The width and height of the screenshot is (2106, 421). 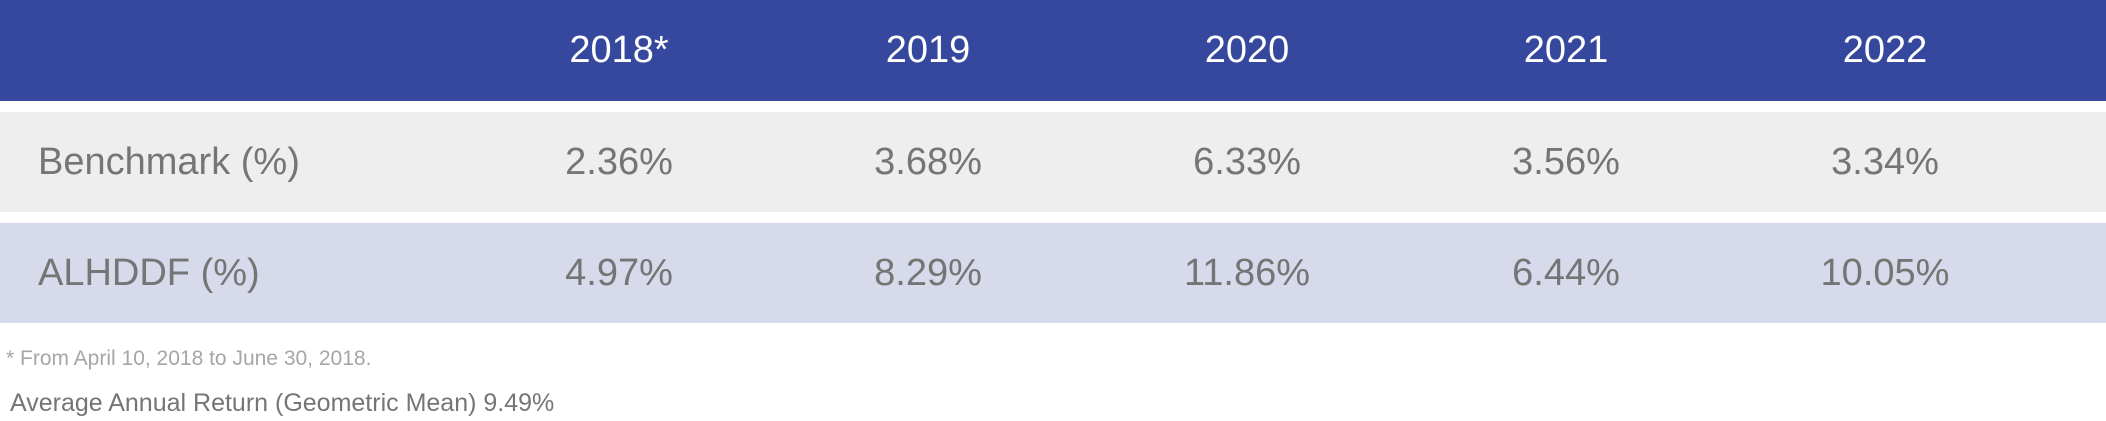 What do you see at coordinates (1885, 272) in the screenshot?
I see `table-cell: 10.05%` at bounding box center [1885, 272].